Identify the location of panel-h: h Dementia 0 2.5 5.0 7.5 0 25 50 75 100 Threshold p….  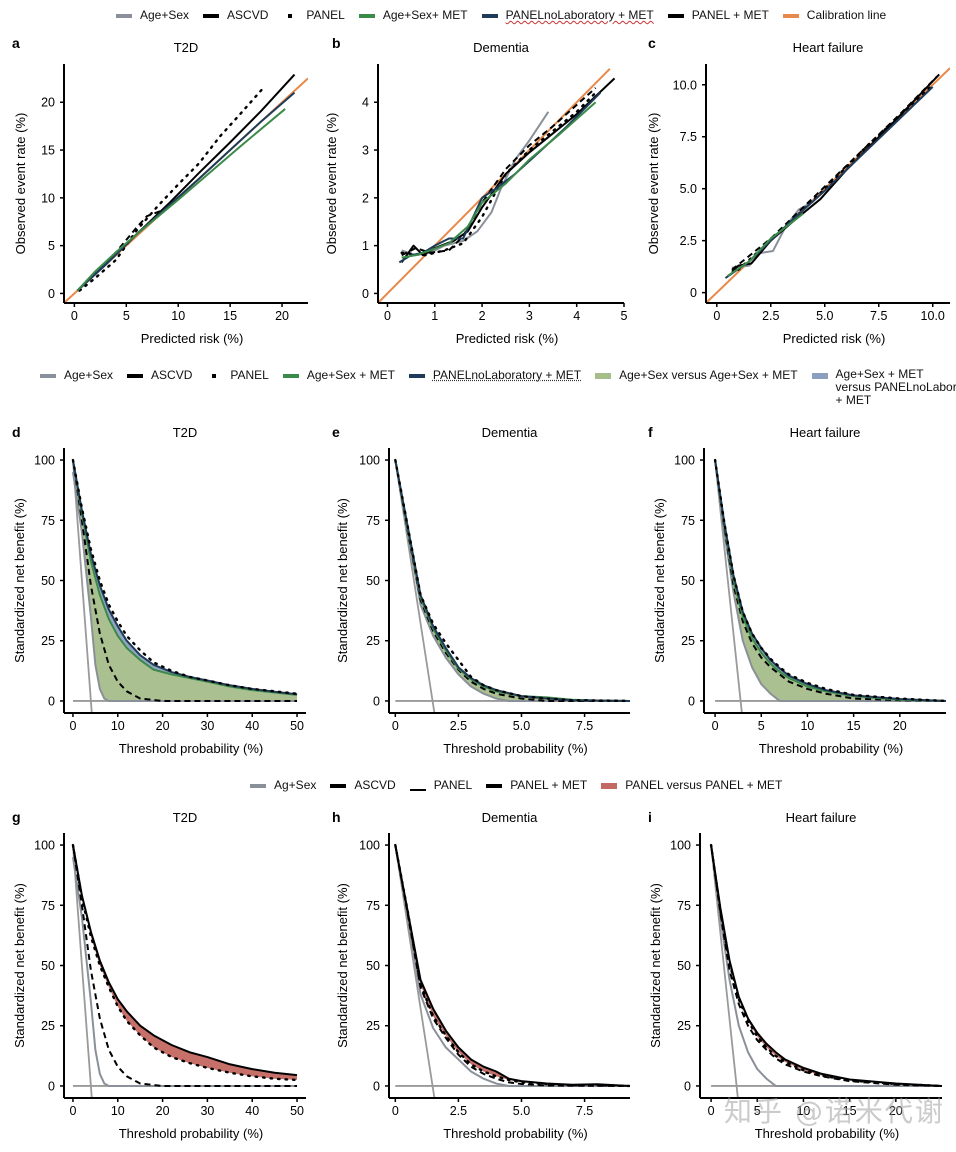
(481, 975).